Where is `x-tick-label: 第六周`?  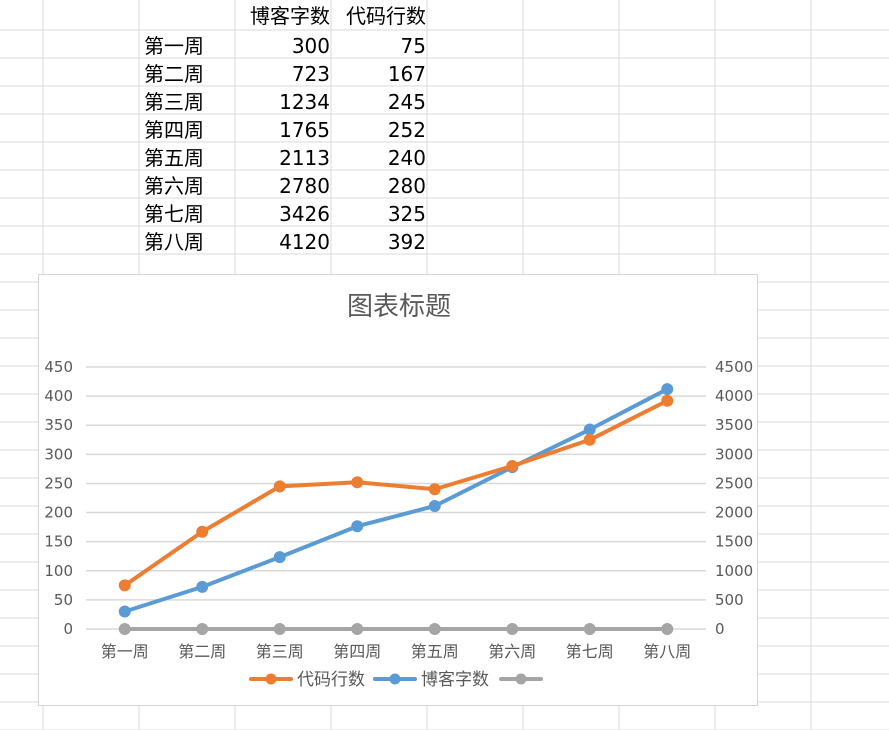 x-tick-label: 第六周 is located at coordinates (512, 651).